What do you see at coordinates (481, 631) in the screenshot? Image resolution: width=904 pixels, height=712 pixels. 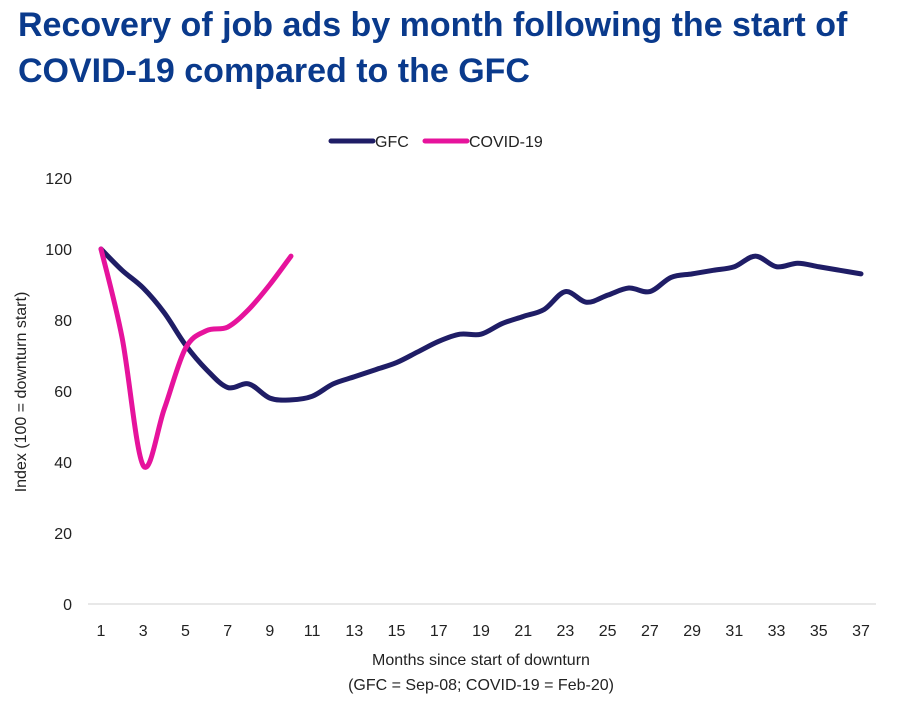 I see `x-tick-label: 19` at bounding box center [481, 631].